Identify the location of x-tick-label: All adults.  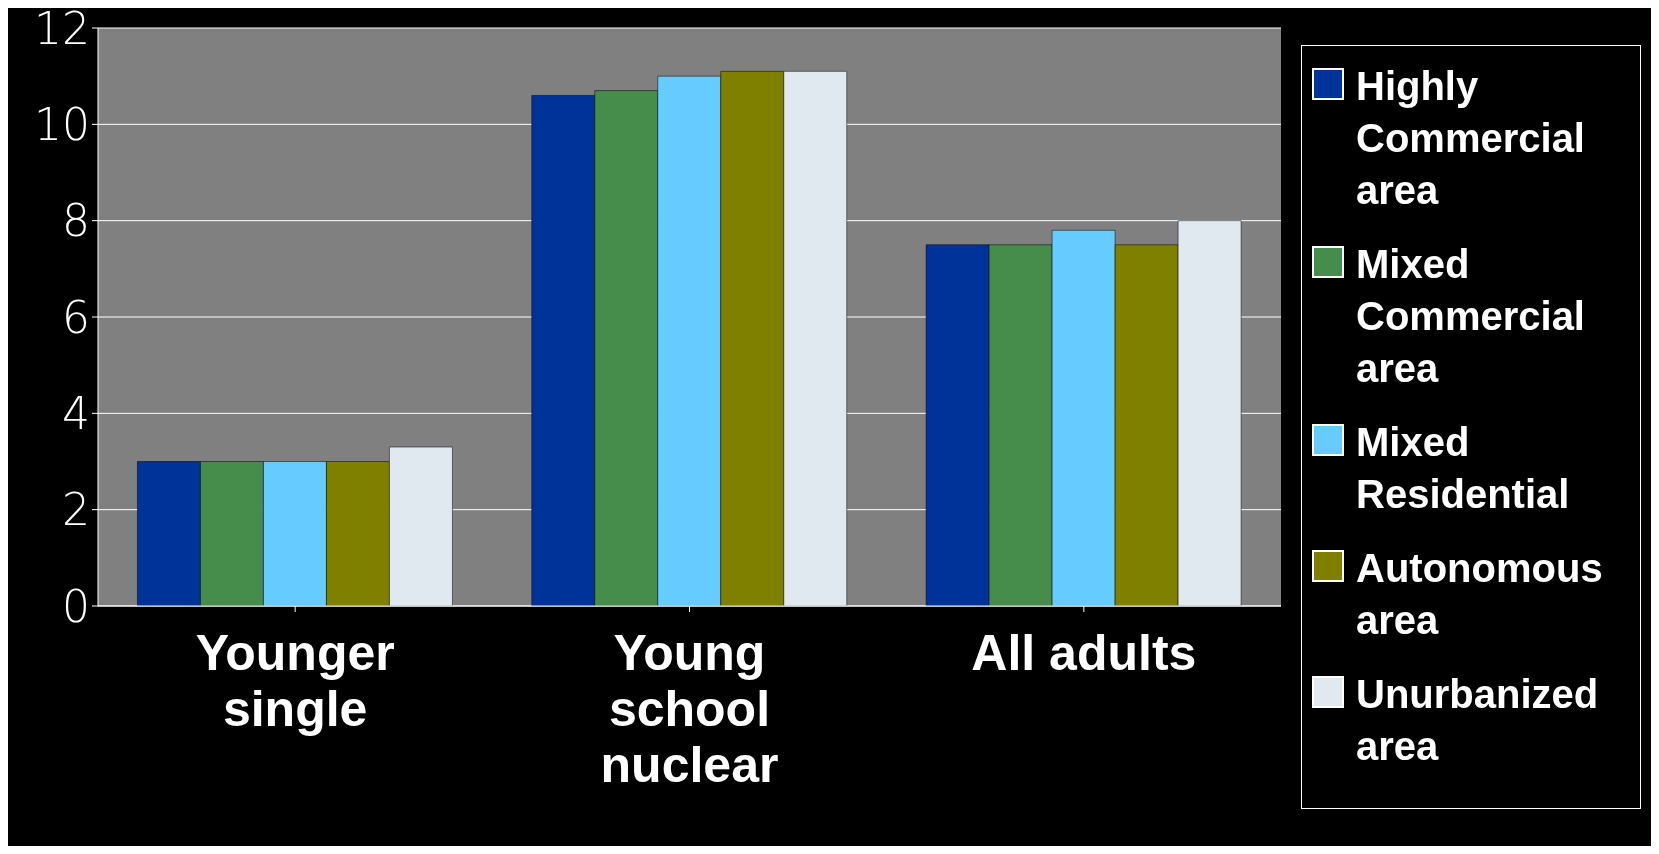
(1084, 653).